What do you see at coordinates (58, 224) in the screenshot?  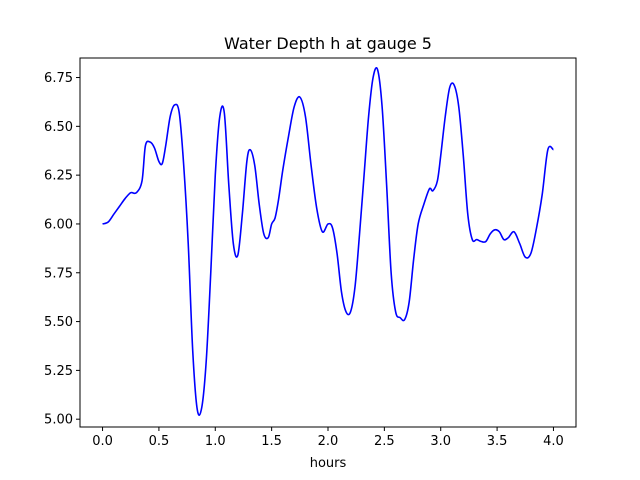 I see `y-tick-label: 6.00` at bounding box center [58, 224].